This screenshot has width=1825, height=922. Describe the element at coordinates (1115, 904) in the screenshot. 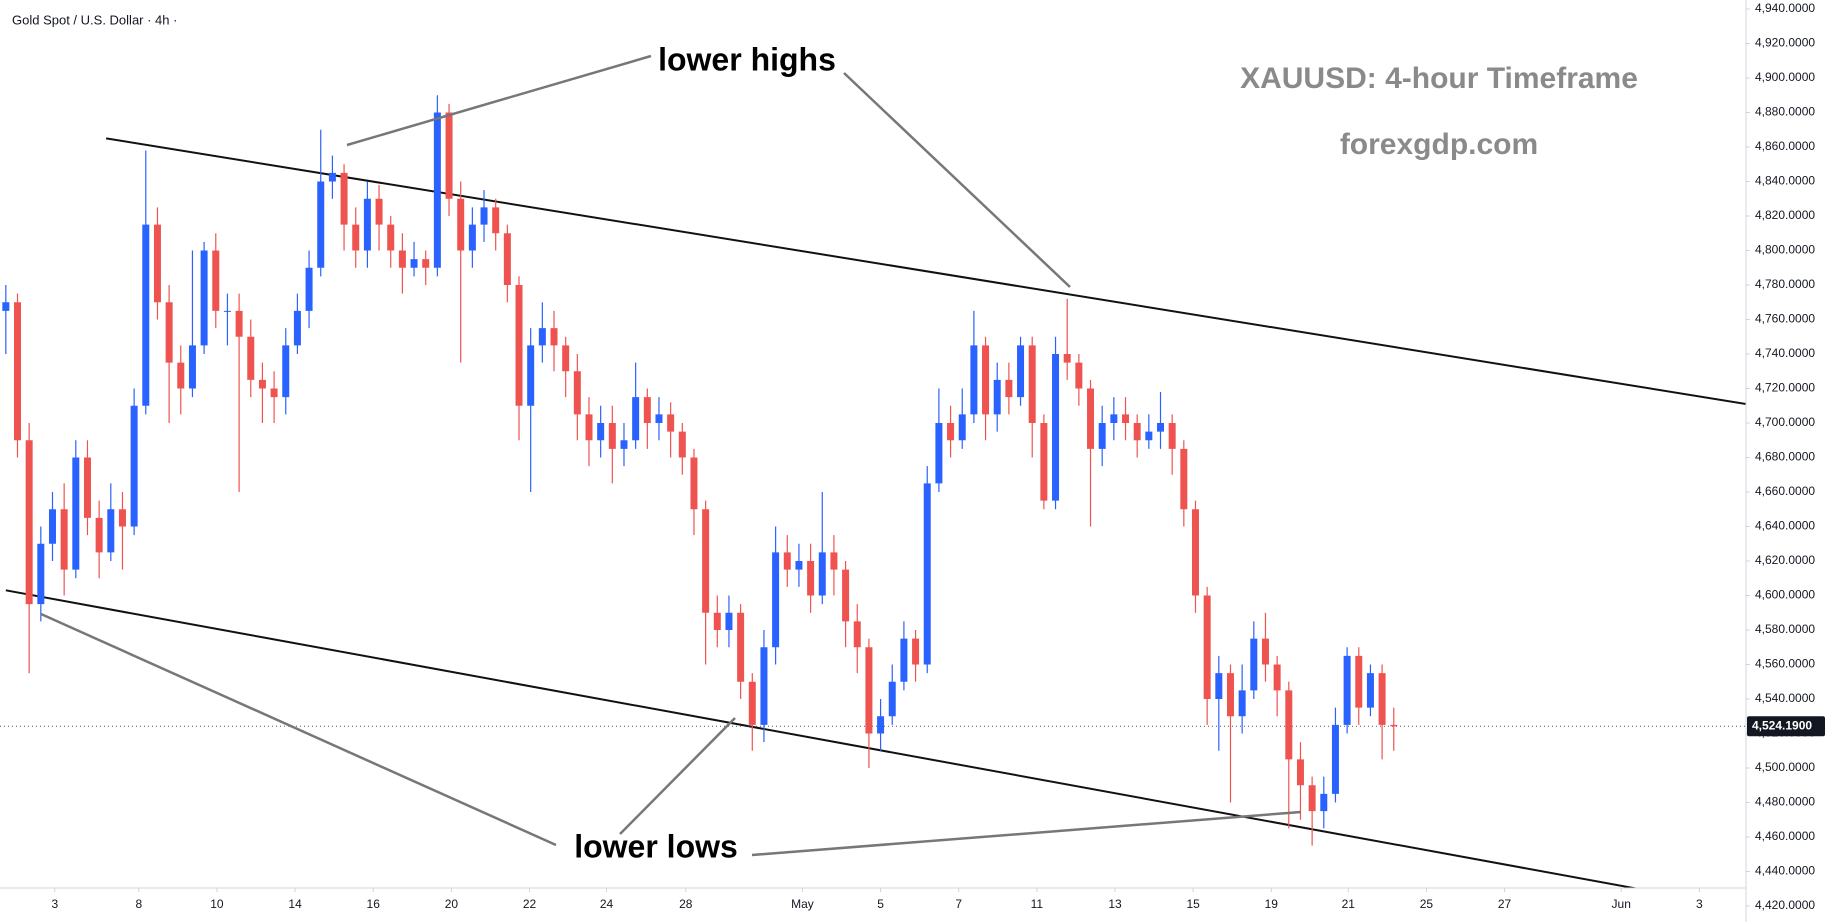

I see `x-tick-label: 13` at that location.